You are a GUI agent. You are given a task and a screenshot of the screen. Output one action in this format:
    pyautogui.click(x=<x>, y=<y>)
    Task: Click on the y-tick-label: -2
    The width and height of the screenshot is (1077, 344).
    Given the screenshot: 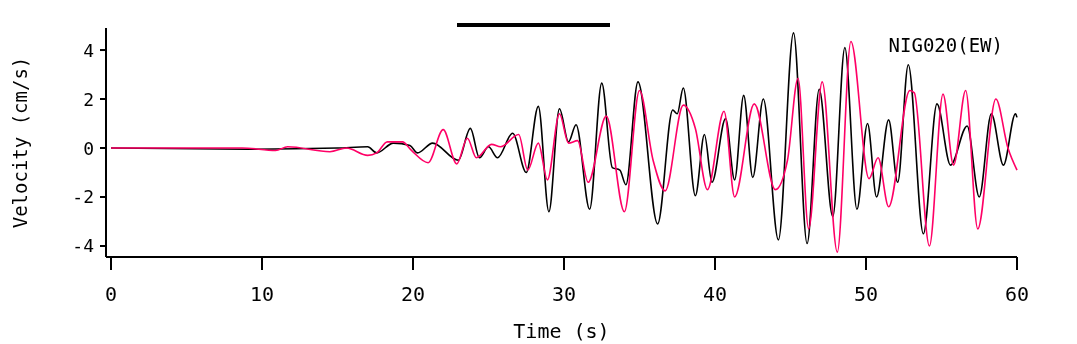 What is the action you would take?
    pyautogui.click(x=83, y=197)
    